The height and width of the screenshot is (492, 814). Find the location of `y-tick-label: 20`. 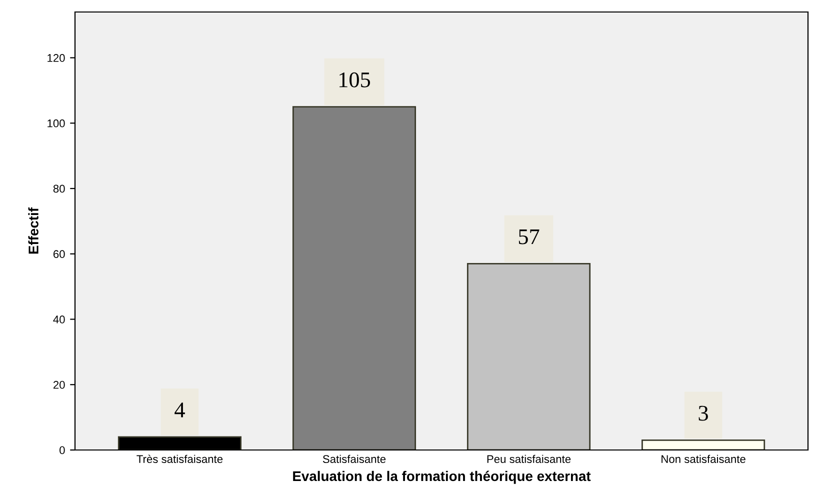

y-tick-label: 20 is located at coordinates (59, 384).